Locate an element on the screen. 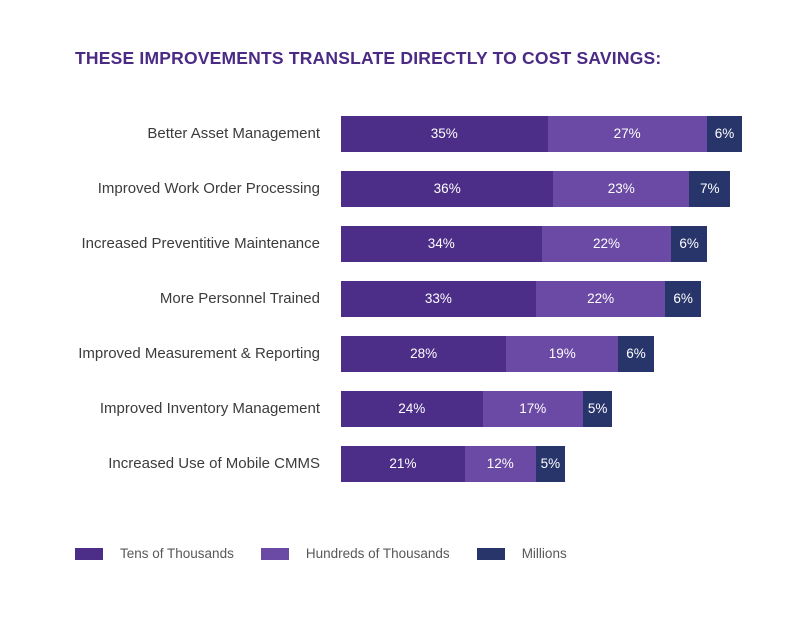 The width and height of the screenshot is (802, 633). category-label: Improved Measurement & Reporting is located at coordinates (199, 353).